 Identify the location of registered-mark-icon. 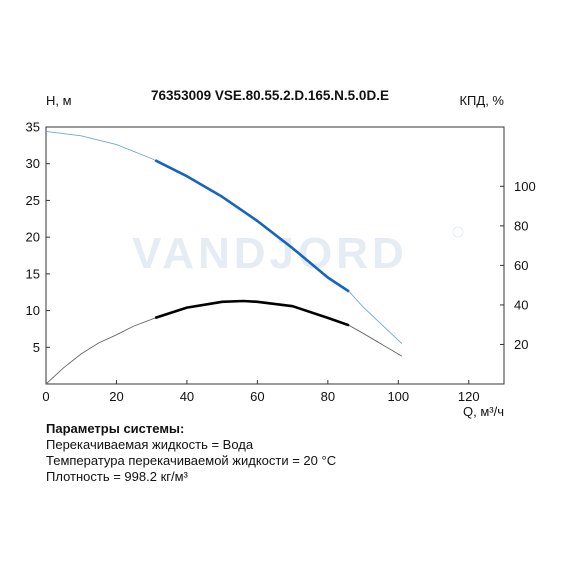
(458, 232).